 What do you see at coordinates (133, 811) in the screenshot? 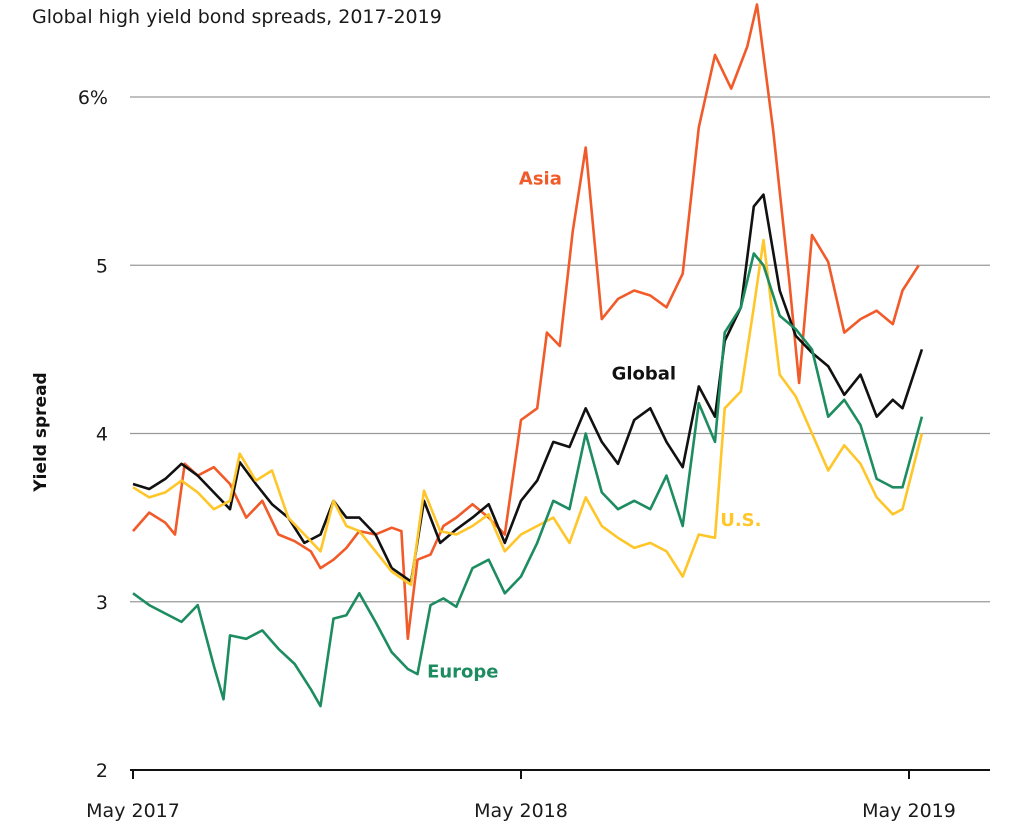
I see `x-tick-label: May 2017` at bounding box center [133, 811].